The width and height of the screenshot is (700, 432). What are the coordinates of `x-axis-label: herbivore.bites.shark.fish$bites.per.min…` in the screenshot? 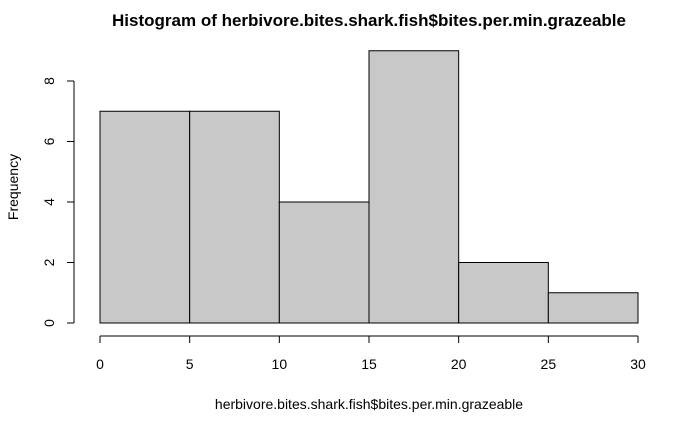 It's located at (369, 404).